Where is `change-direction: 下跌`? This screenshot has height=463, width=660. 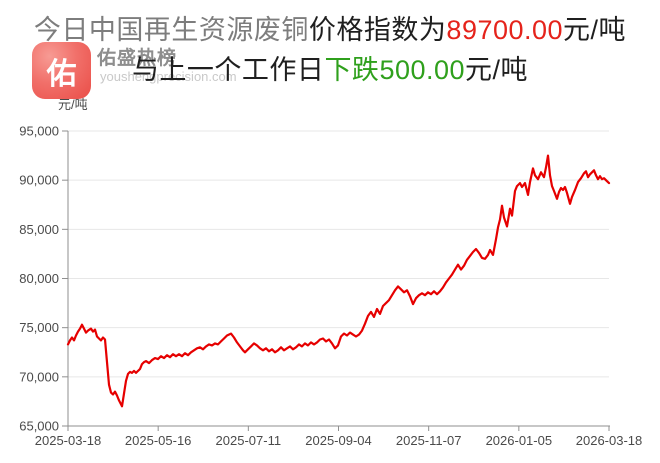 change-direction: 下跌 is located at coordinates (352, 70).